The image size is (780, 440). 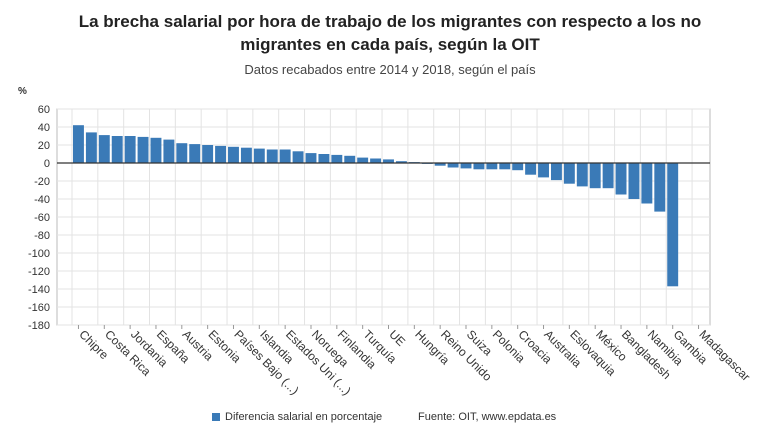 I want to click on y-tick-label: -160, so click(x=39, y=308).